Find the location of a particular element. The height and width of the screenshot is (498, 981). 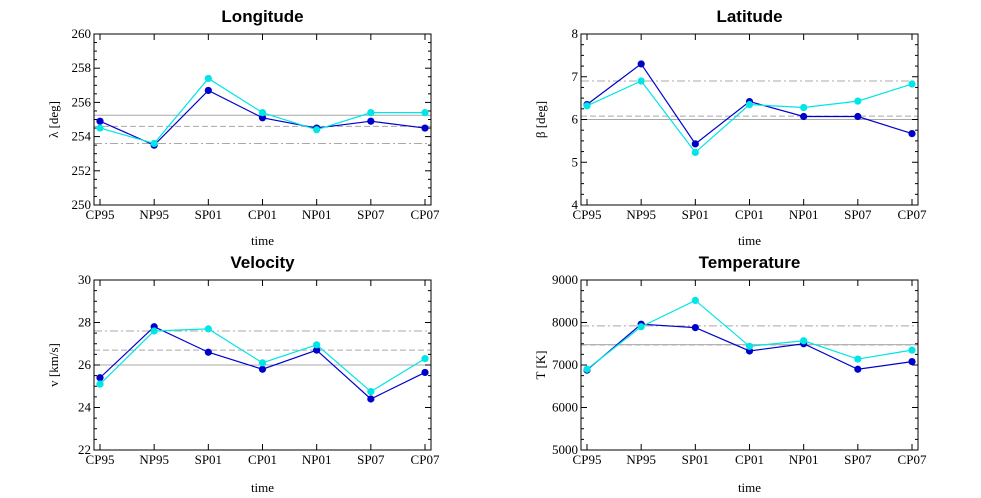

y-axis-label: β [deg] is located at coordinates (540, 119).